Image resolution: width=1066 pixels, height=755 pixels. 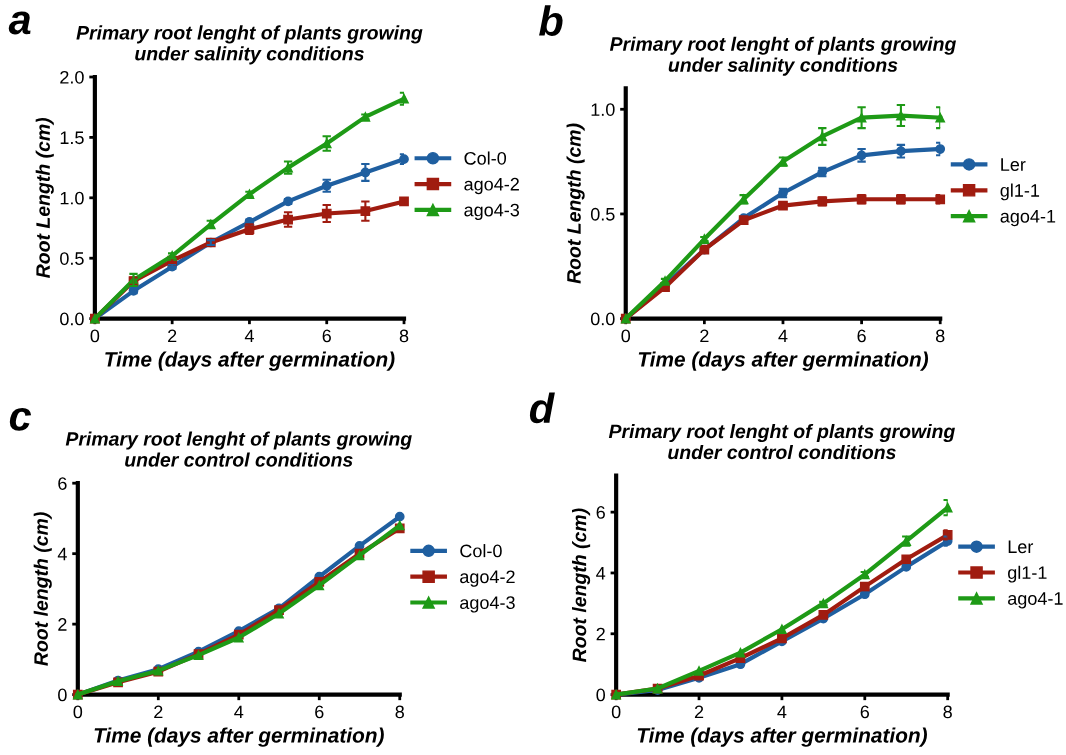 I want to click on text: b, so click(x=551, y=20).